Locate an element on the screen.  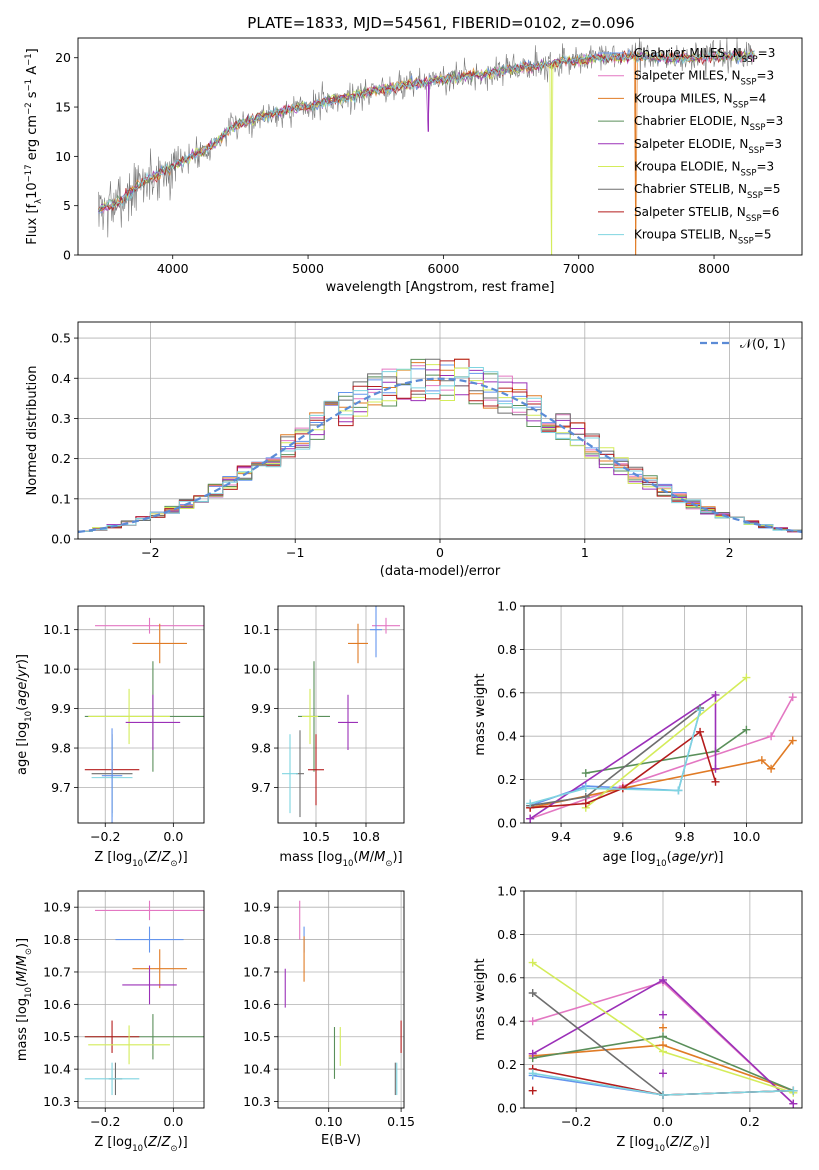
tick-label-y: 5 is located at coordinates (67, 205).